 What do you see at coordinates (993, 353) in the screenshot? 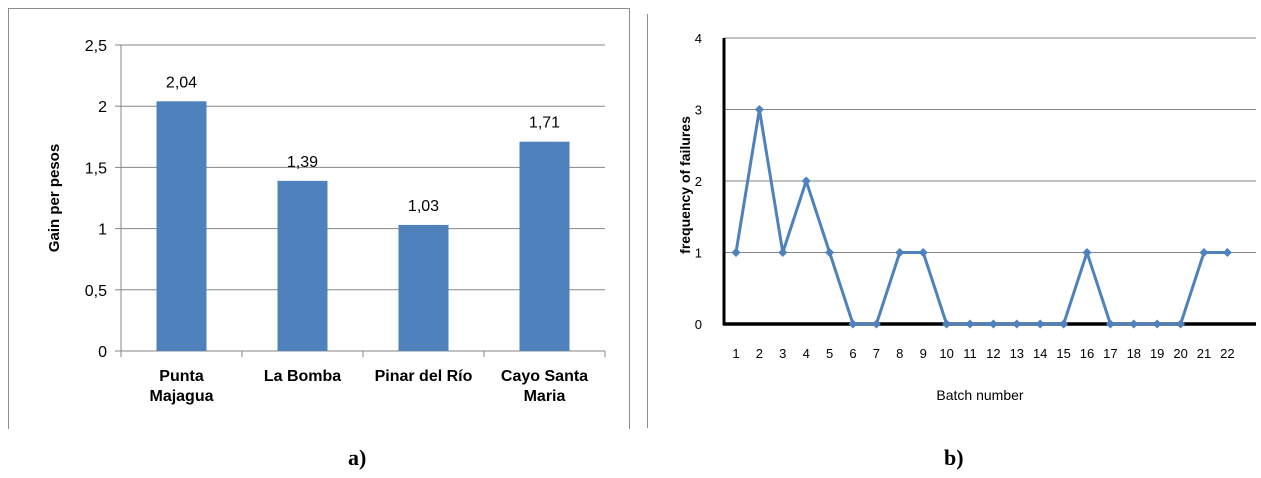
I see `x-tick-label: 12` at bounding box center [993, 353].